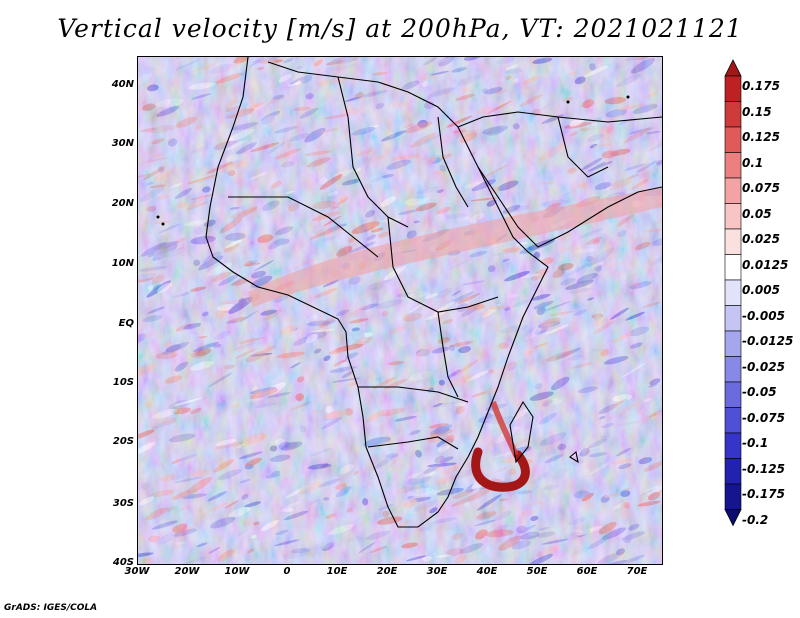 This screenshot has height=618, width=800. What do you see at coordinates (137, 571) in the screenshot?
I see `lon-label-30w: 30W` at bounding box center [137, 571].